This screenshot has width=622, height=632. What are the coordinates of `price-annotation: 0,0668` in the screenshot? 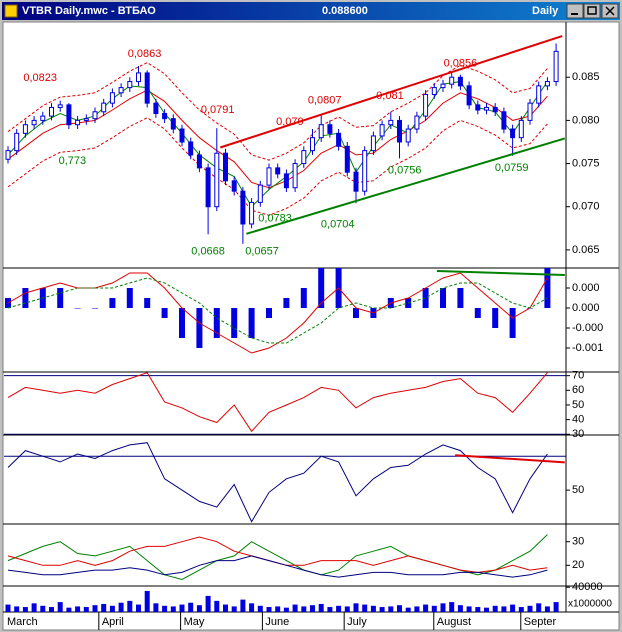 It's located at (208, 252).